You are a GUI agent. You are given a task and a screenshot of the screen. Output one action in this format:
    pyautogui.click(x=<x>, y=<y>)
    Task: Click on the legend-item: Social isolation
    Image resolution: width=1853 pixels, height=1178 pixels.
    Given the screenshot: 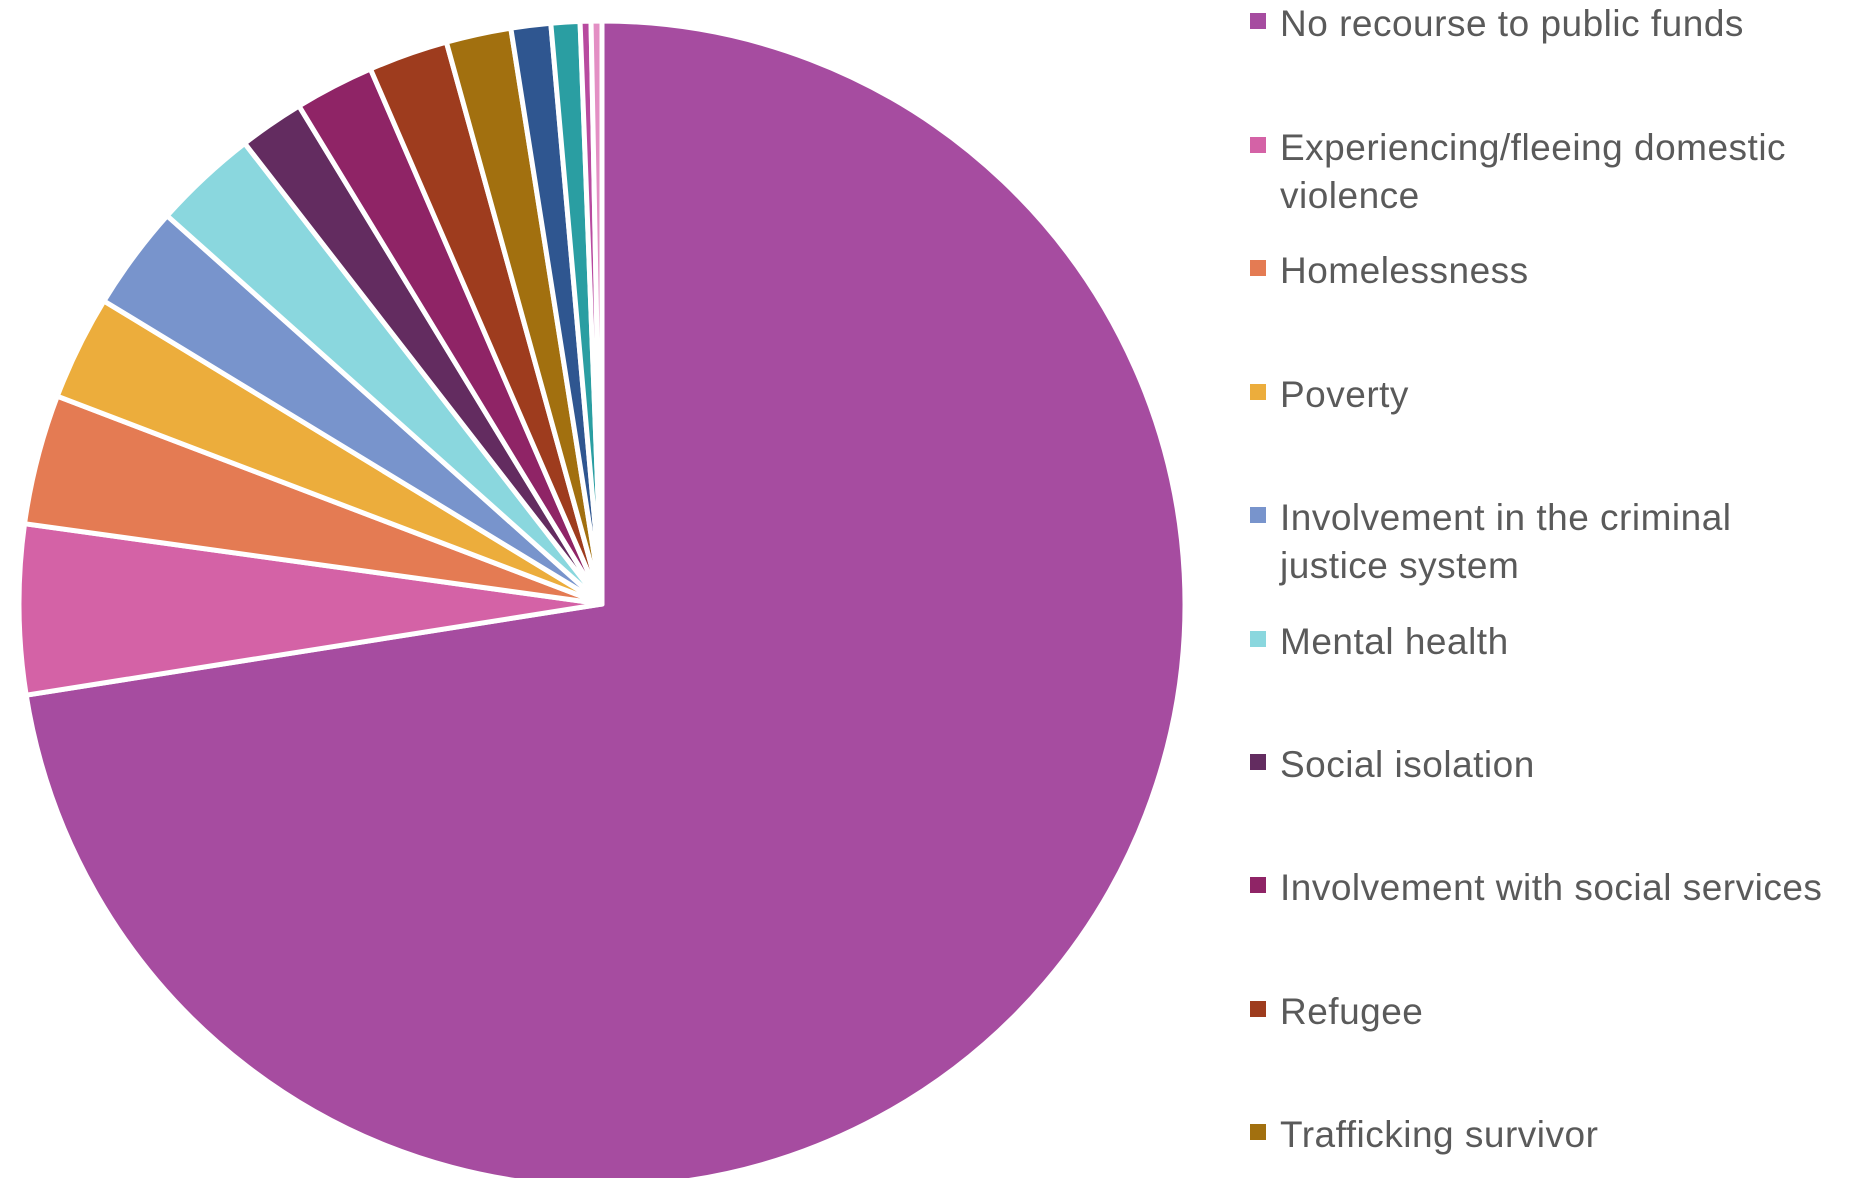 What is the action you would take?
    pyautogui.click(x=1550, y=765)
    